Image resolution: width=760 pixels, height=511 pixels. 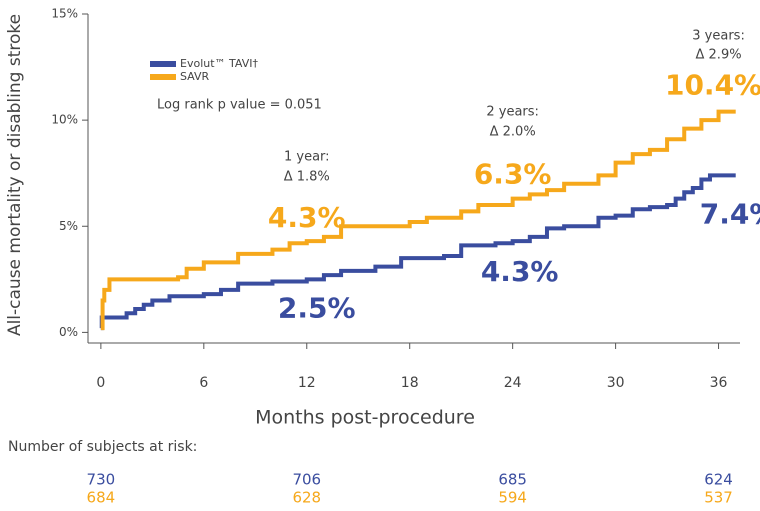 What do you see at coordinates (100, 383) in the screenshot?
I see `x-tick-label: 0` at bounding box center [100, 383].